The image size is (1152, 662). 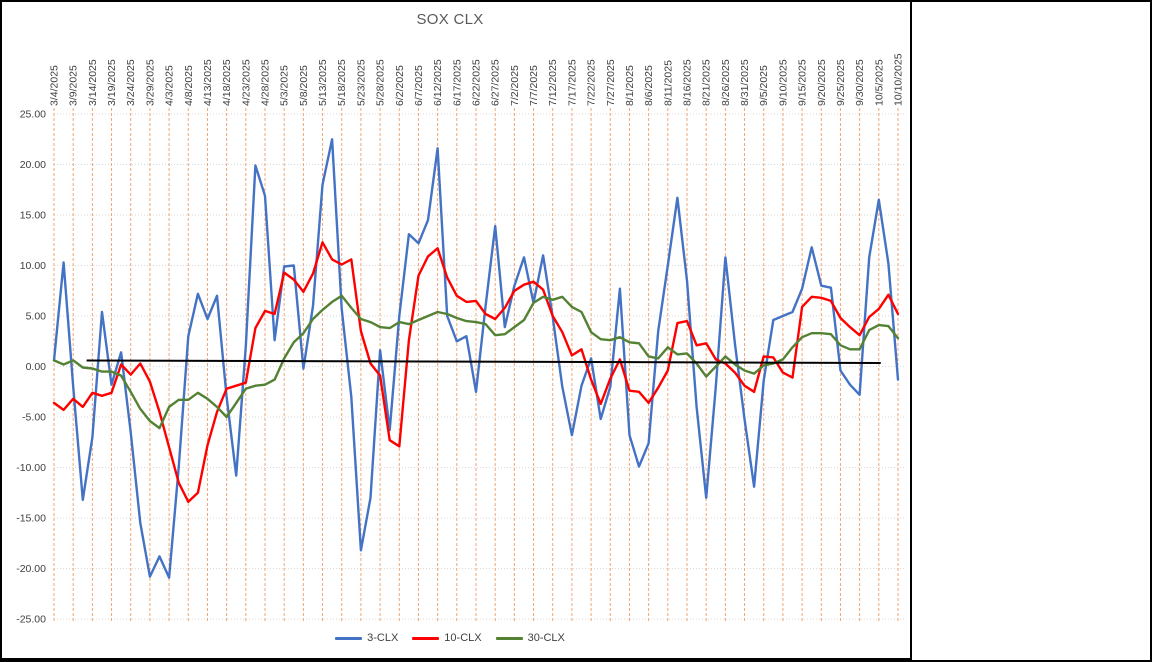 What do you see at coordinates (31, 519) in the screenshot?
I see `y-axis-tick-label: -15.00` at bounding box center [31, 519].